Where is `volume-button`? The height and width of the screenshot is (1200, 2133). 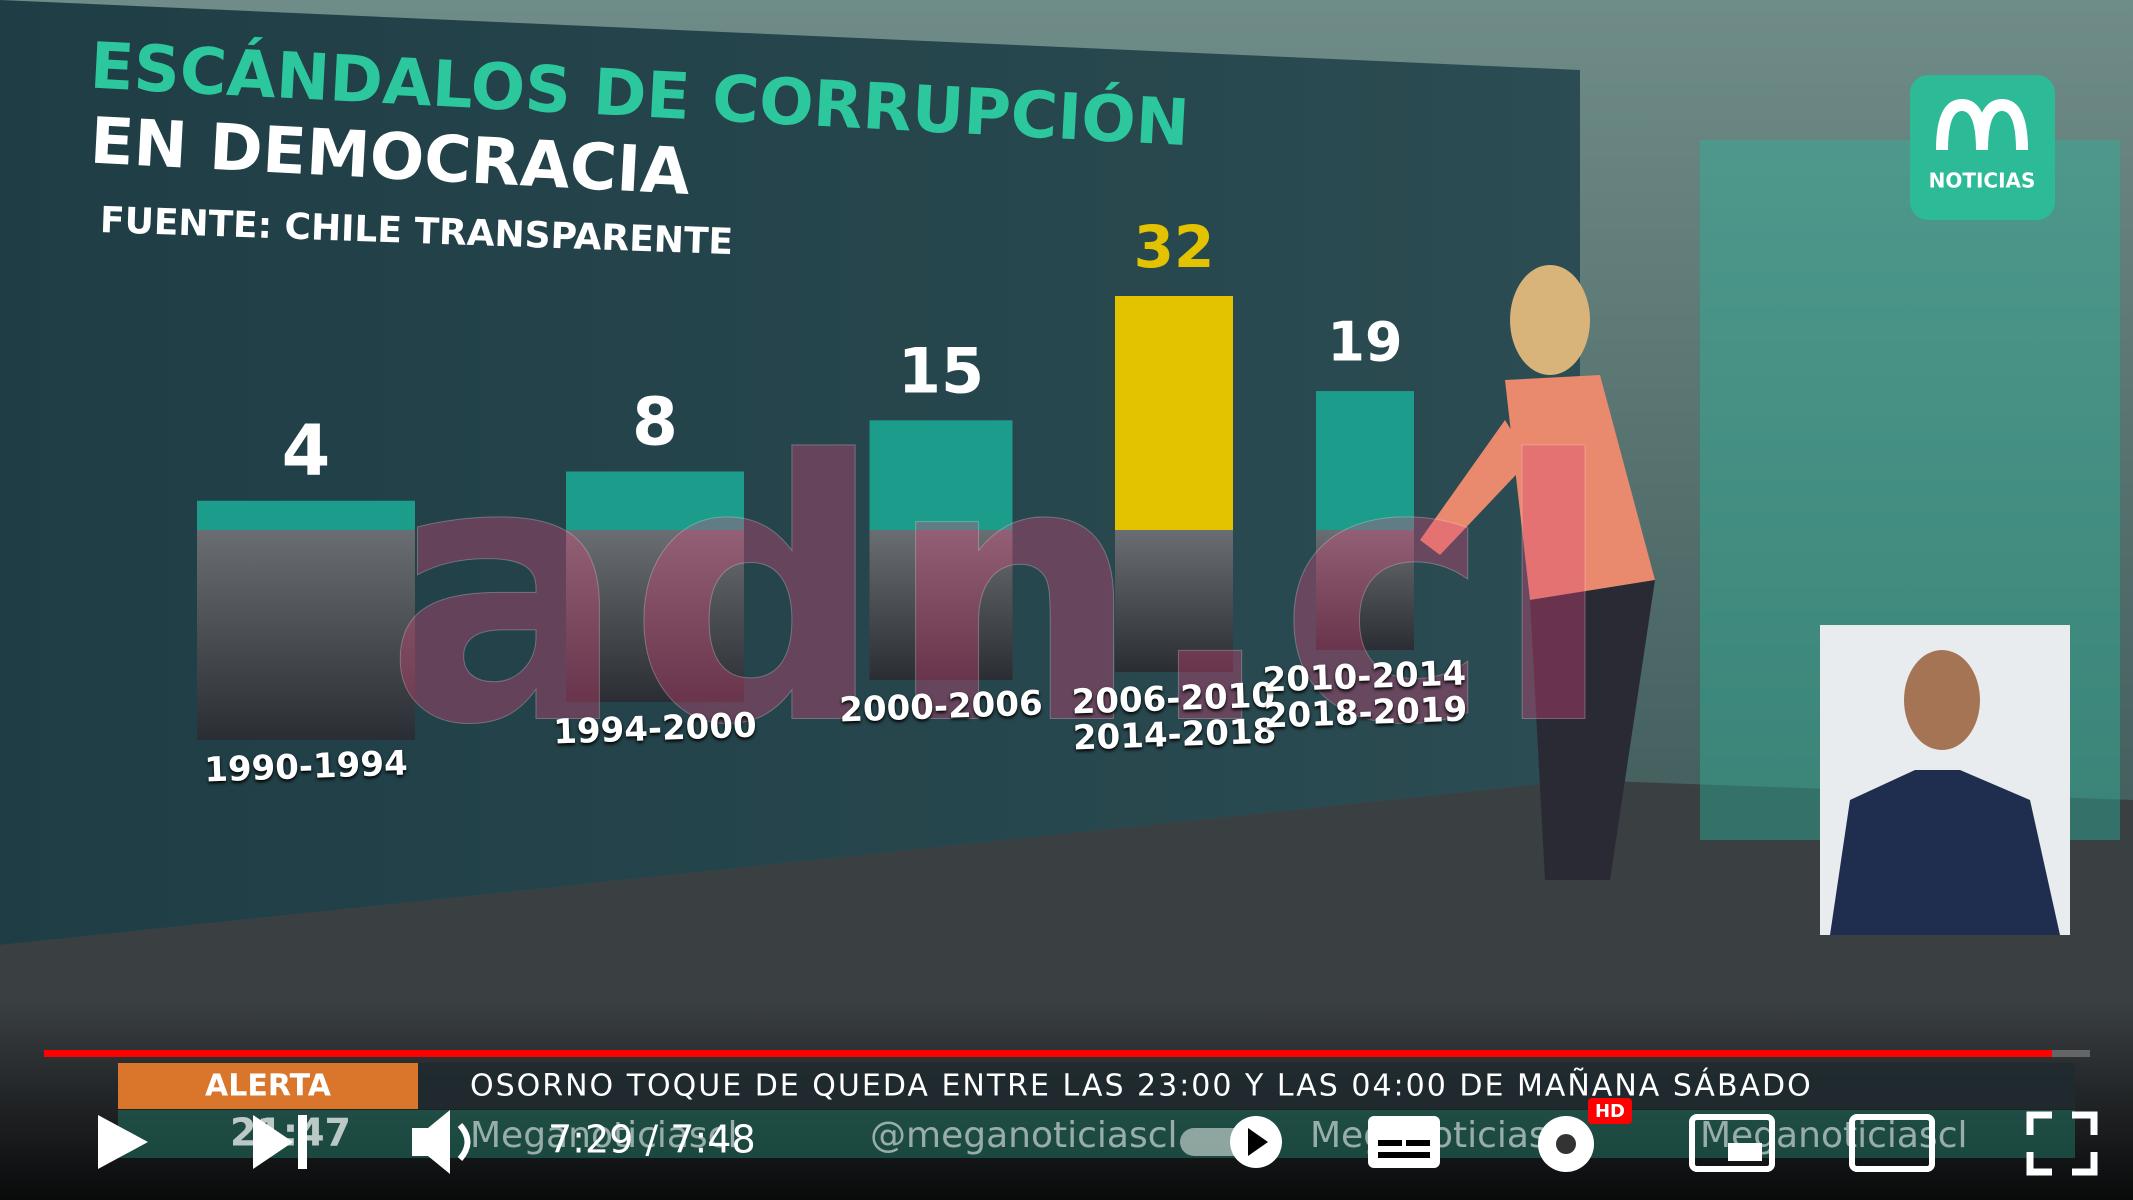 volume-button is located at coordinates (441, 1142).